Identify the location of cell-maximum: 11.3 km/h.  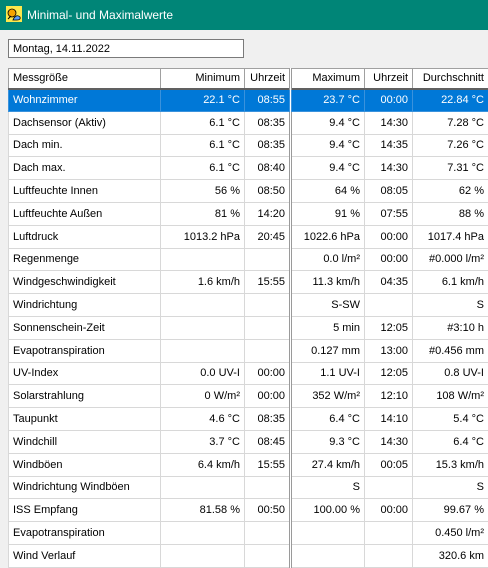
(328, 282).